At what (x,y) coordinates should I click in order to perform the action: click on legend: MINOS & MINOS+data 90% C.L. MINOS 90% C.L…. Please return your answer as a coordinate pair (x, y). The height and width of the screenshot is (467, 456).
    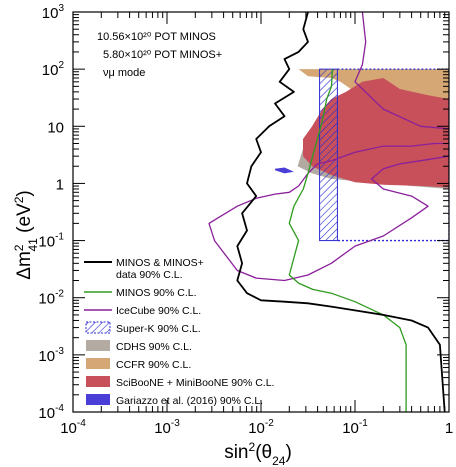
    Looking at the image, I should click on (179, 332).